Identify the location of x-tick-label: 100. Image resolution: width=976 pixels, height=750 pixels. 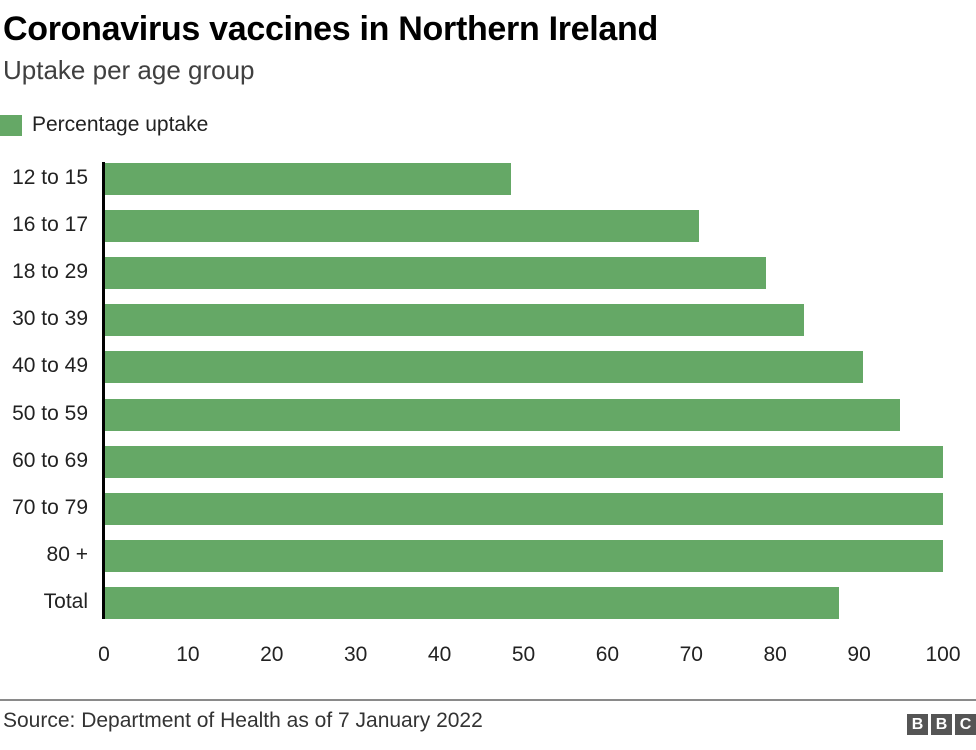
(943, 654).